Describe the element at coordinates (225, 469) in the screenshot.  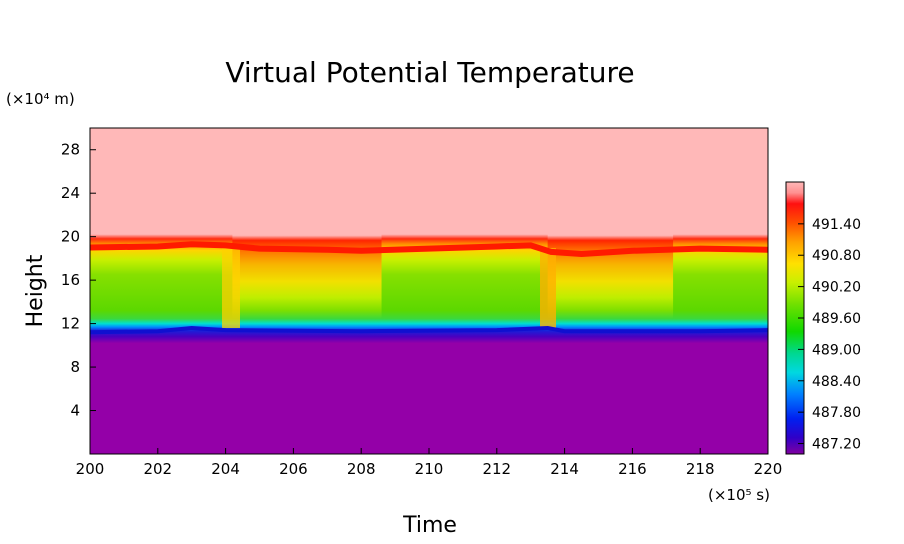
I see `x-tick-label: 204` at that location.